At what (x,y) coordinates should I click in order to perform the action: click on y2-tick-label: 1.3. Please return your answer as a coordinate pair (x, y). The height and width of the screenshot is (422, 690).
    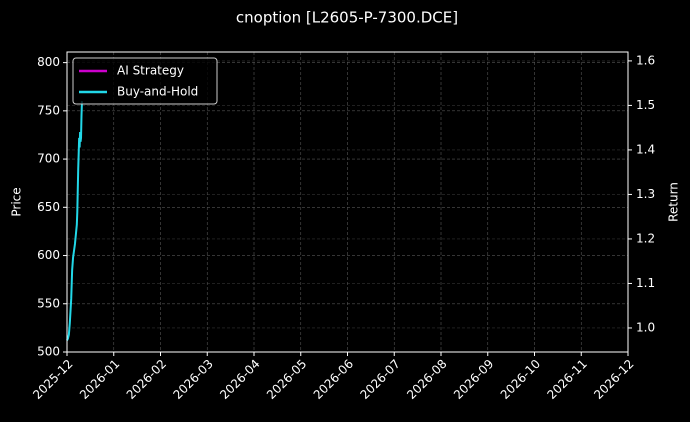
    Looking at the image, I should click on (645, 194).